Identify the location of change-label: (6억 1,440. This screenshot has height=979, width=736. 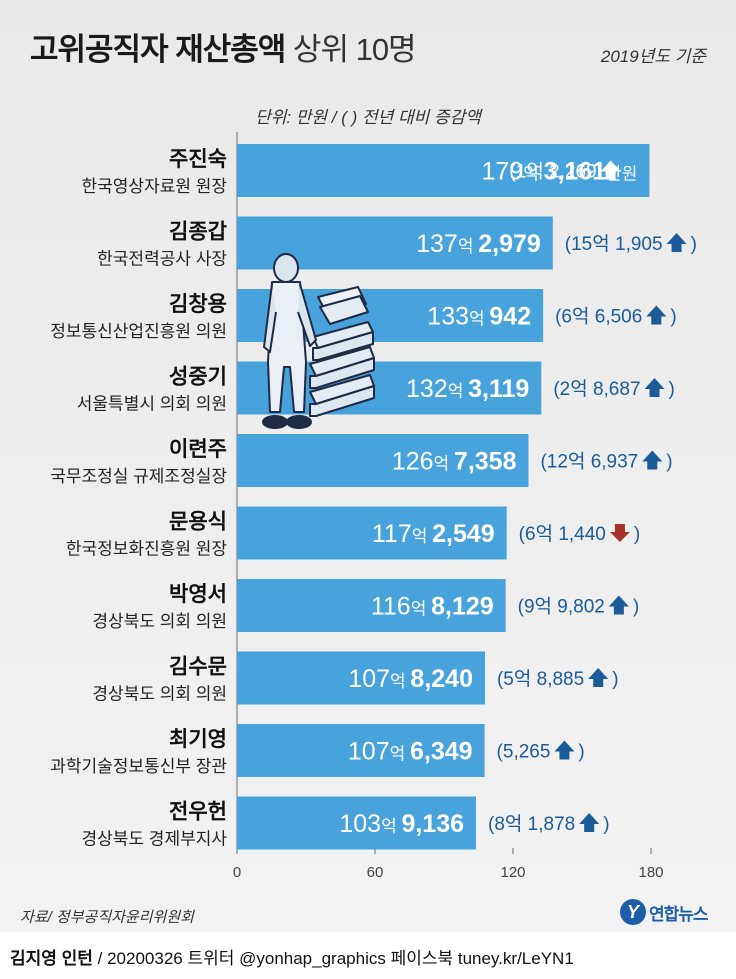
(562, 534).